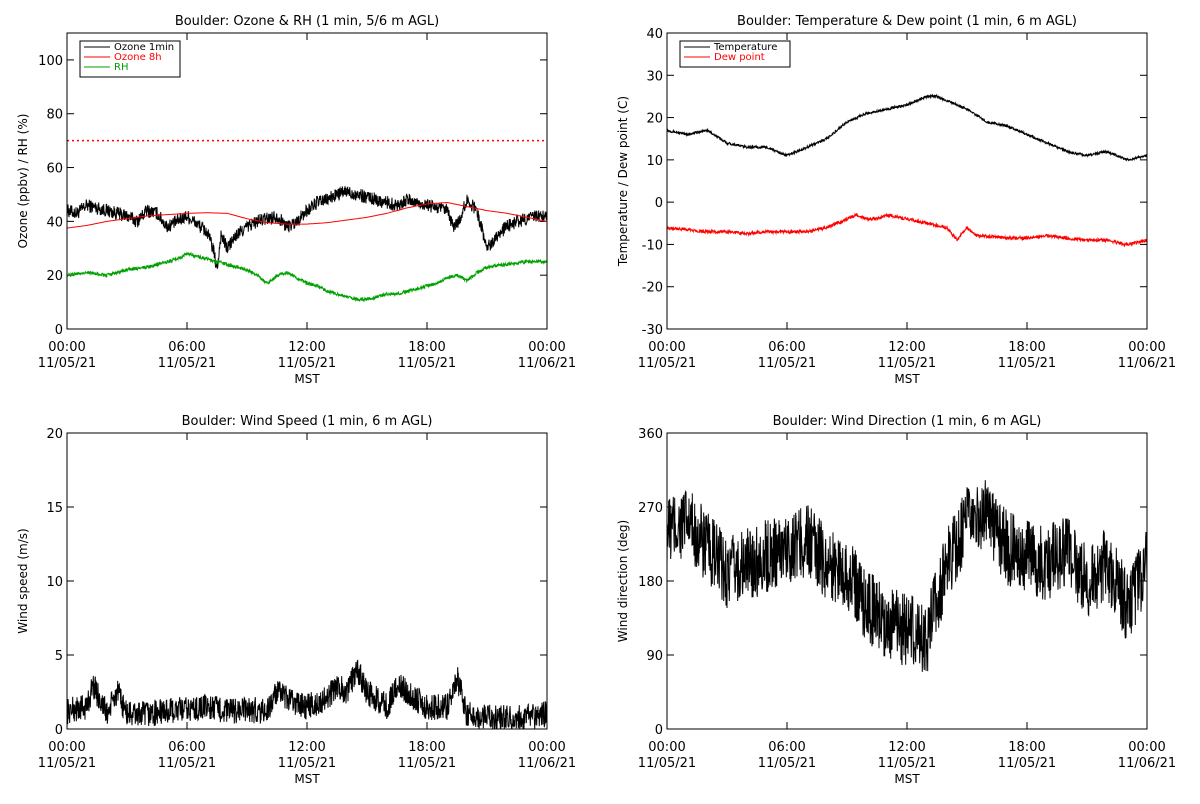 The width and height of the screenshot is (1200, 804). I want to click on y-tick-label: 80, so click(54, 115).